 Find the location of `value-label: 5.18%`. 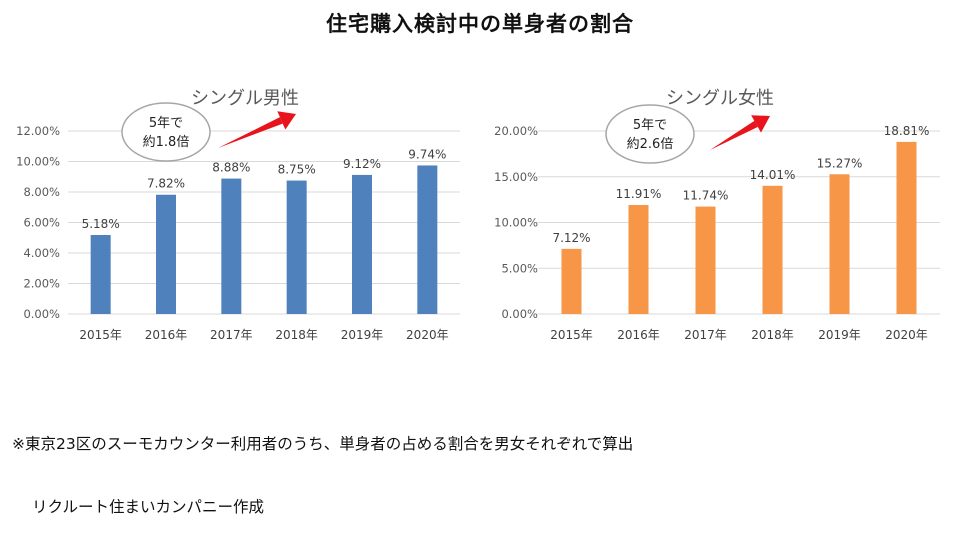

value-label: 5.18% is located at coordinates (101, 224).